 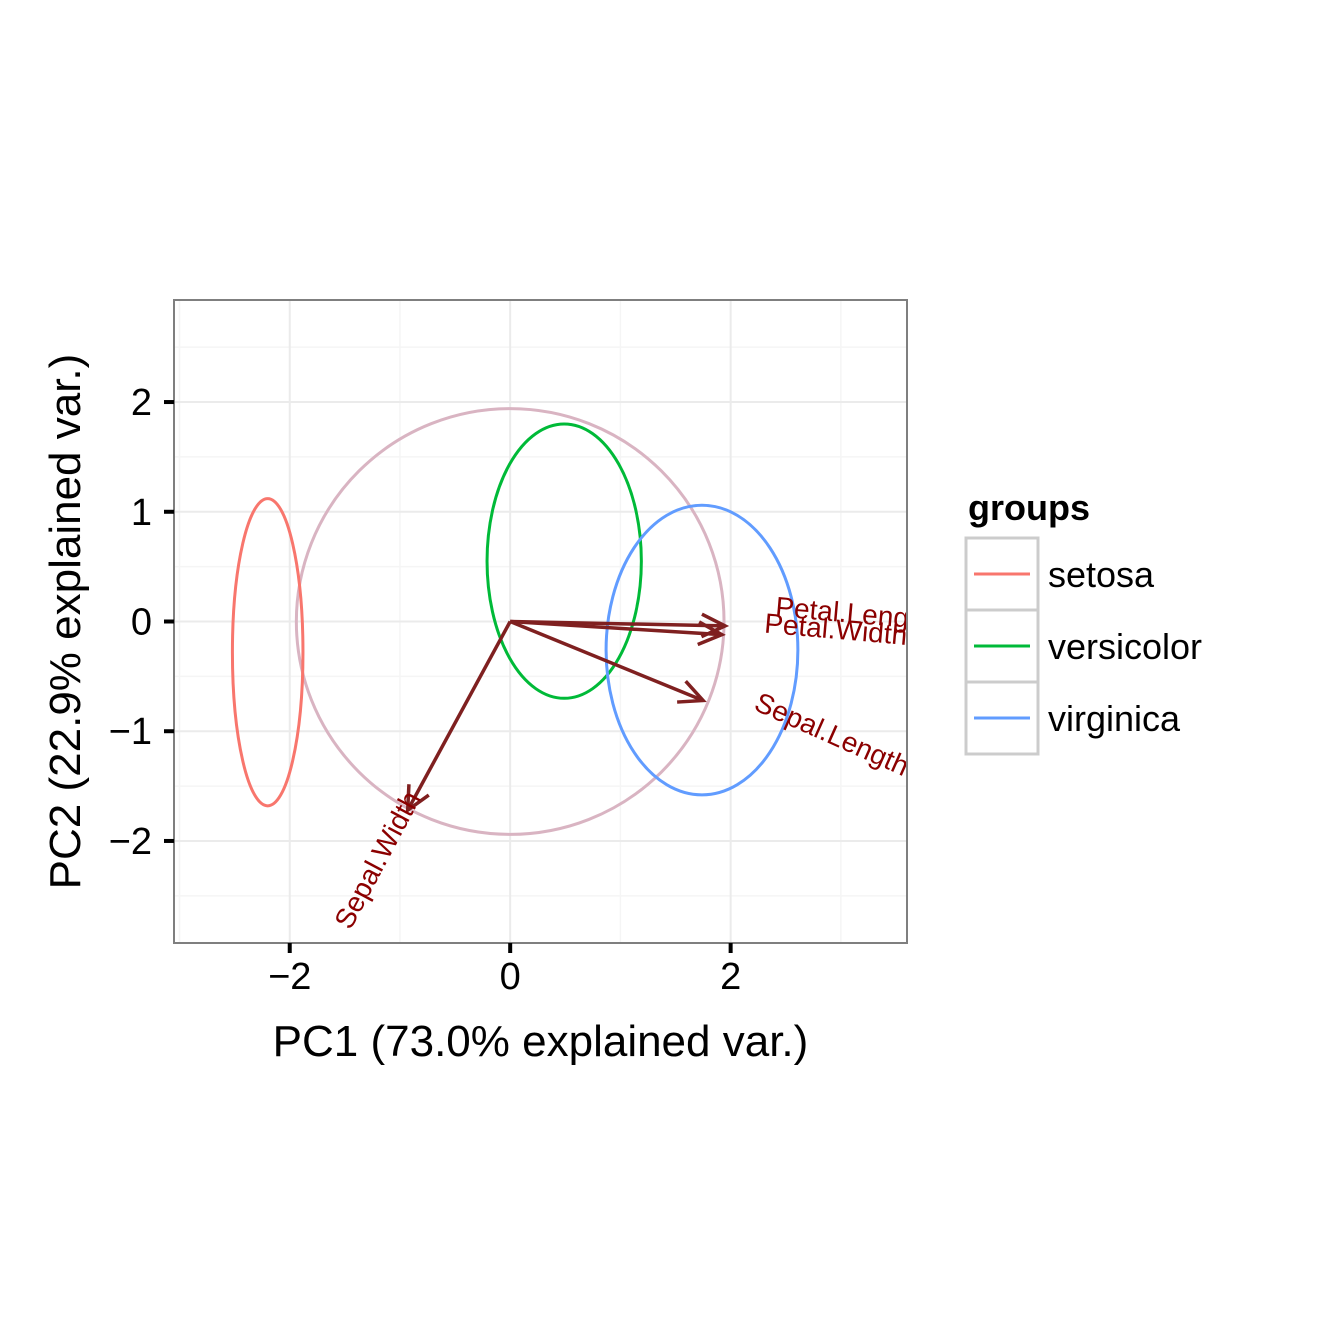 What do you see at coordinates (831, 733) in the screenshot?
I see `loading-label-sepal-length: Sepal.Length` at bounding box center [831, 733].